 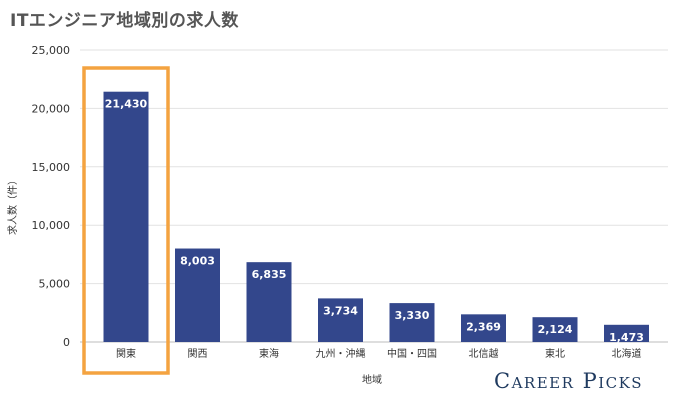 I want to click on x-tick-label: 東北, so click(x=555, y=353).